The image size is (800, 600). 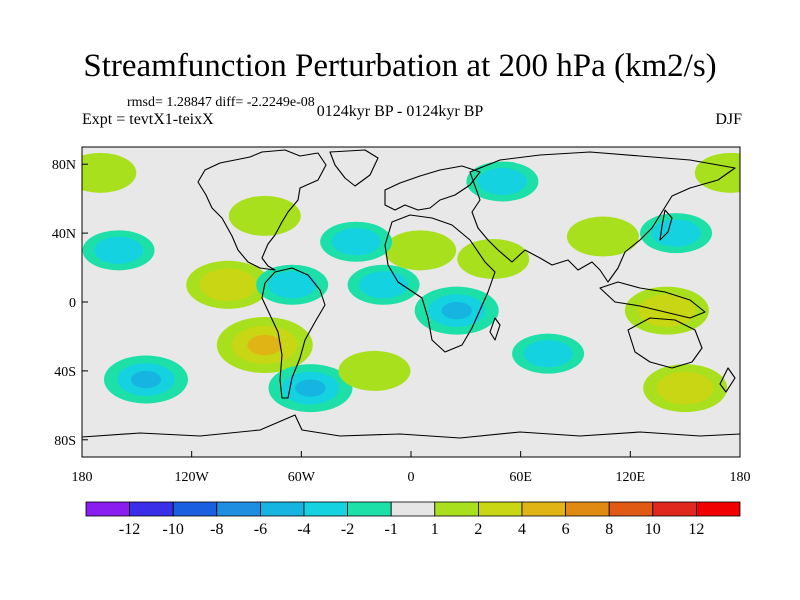 What do you see at coordinates (303, 529) in the screenshot?
I see `colorbar-label: -4` at bounding box center [303, 529].